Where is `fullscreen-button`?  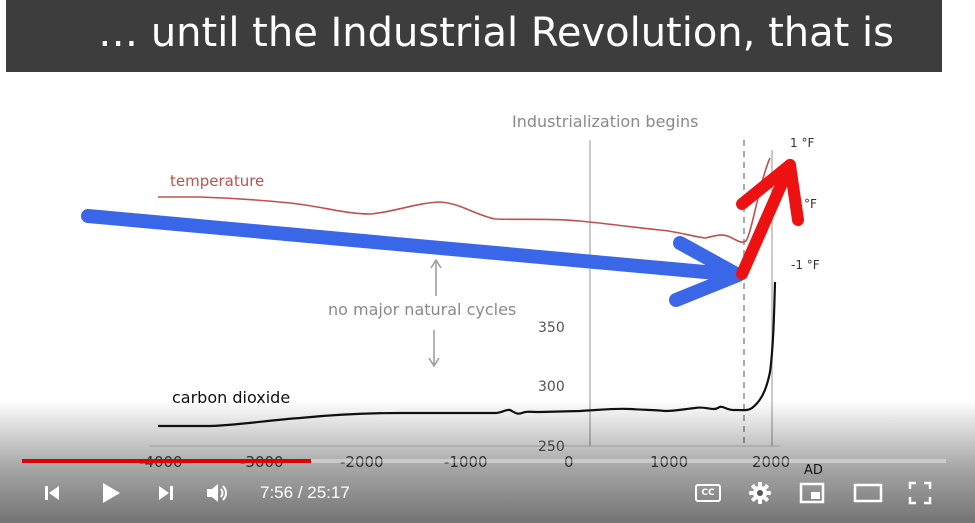 fullscreen-button is located at coordinates (920, 493).